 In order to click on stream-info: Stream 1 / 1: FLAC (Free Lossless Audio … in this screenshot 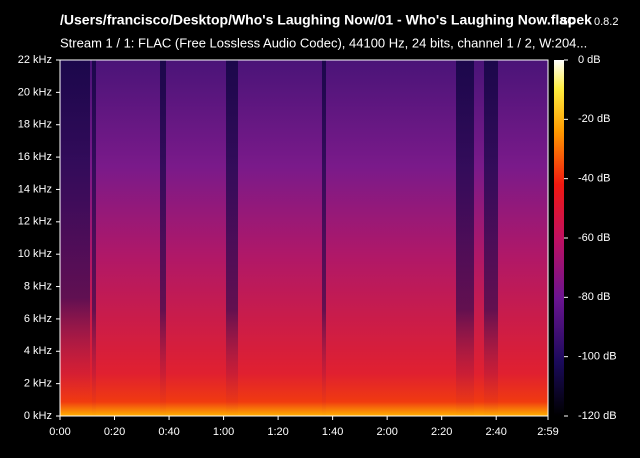, I will do `click(323, 42)`.